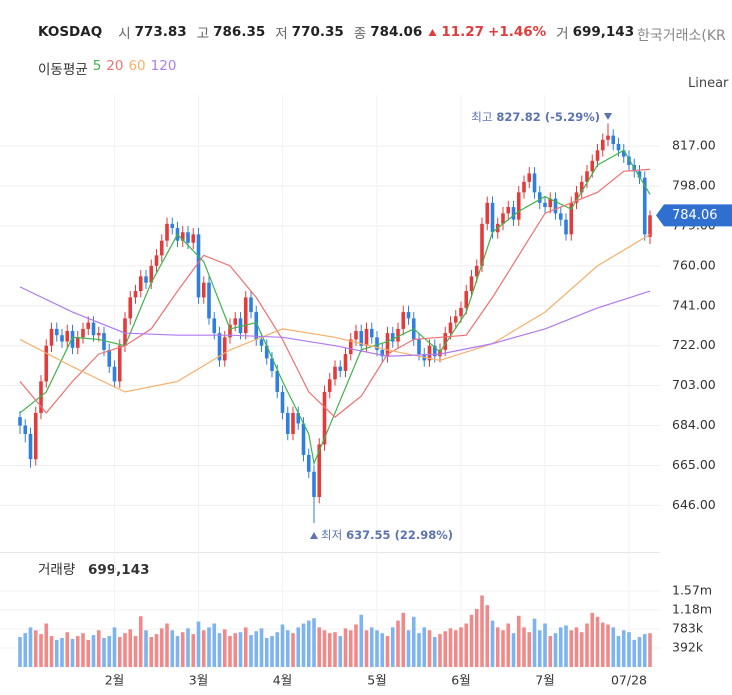 This screenshot has height=695, width=732. What do you see at coordinates (694, 264) in the screenshot?
I see `y-tick-label: 760.00` at bounding box center [694, 264].